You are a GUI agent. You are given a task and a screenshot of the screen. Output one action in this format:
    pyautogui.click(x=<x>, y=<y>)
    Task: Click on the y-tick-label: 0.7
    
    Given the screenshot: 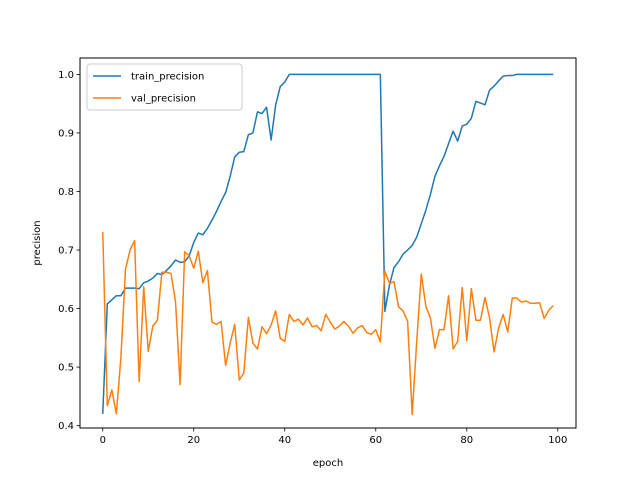 What is the action you would take?
    pyautogui.click(x=66, y=251)
    